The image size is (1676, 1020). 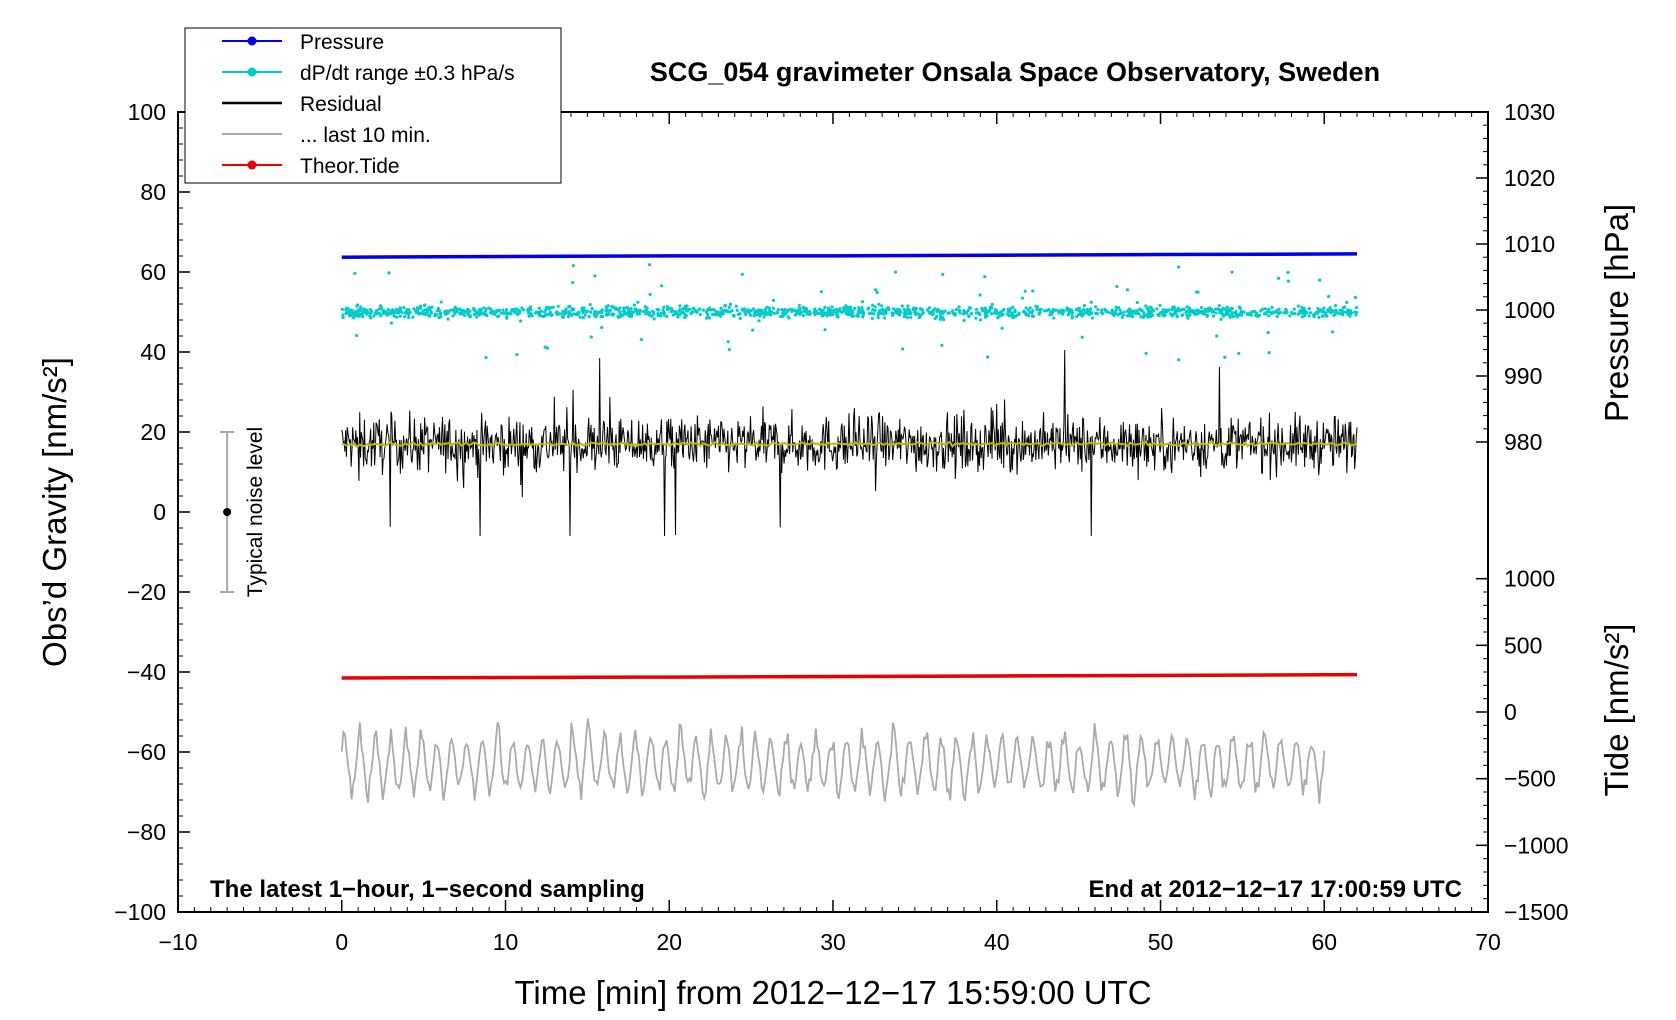 I want to click on y-left-tick-label: −60, so click(x=146, y=752).